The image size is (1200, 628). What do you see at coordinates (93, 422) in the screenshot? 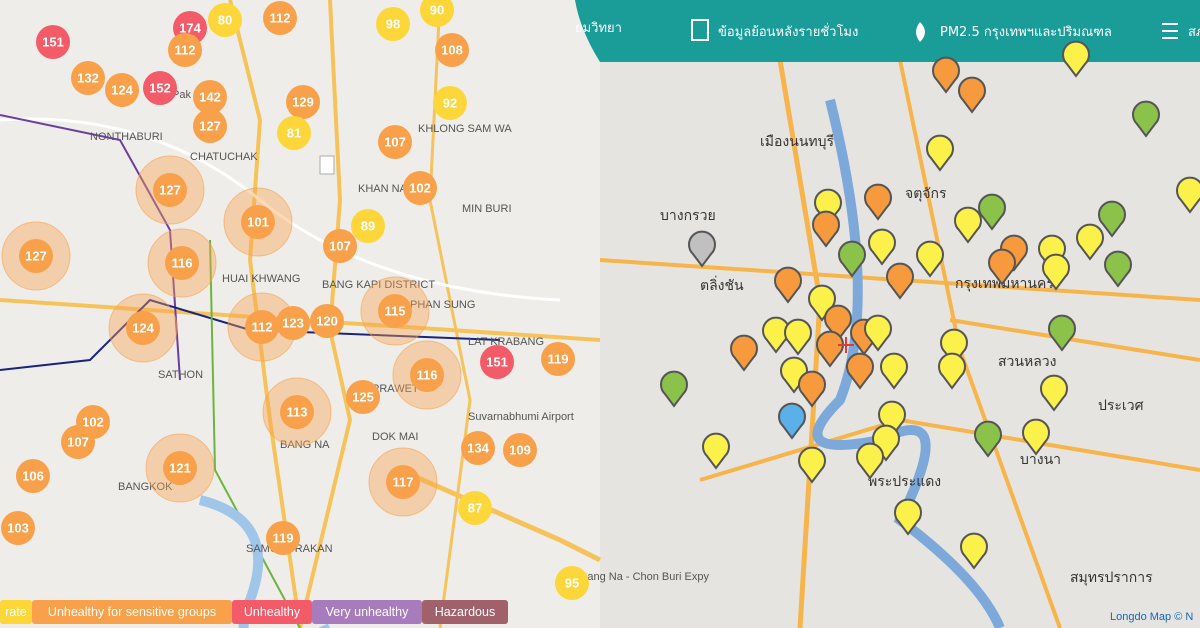
I see `aqi-value: 102` at bounding box center [93, 422].